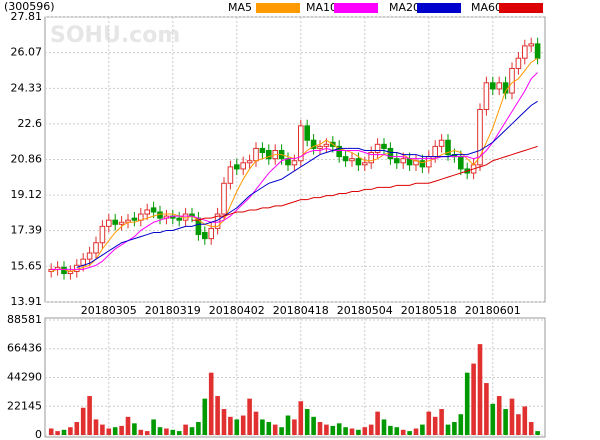 This screenshot has height=440, width=600. Describe the element at coordinates (365, 310) in the screenshot. I see `x-tick-label: 20180504` at that location.